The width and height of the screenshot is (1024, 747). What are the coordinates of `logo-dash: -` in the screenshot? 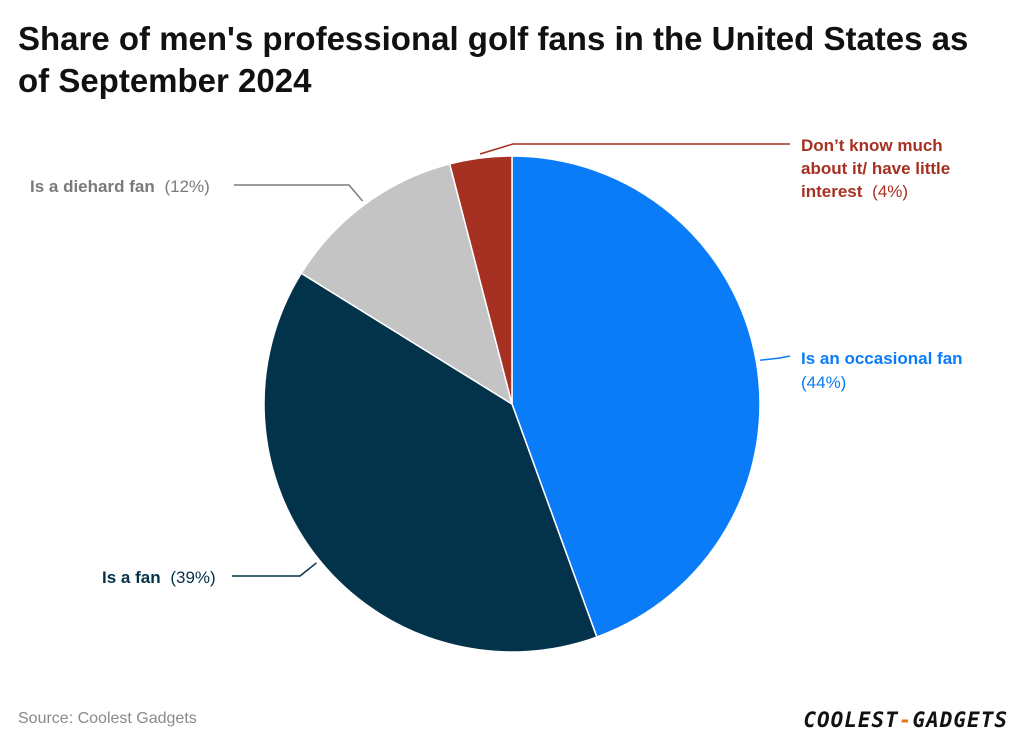 It's located at (905, 720).